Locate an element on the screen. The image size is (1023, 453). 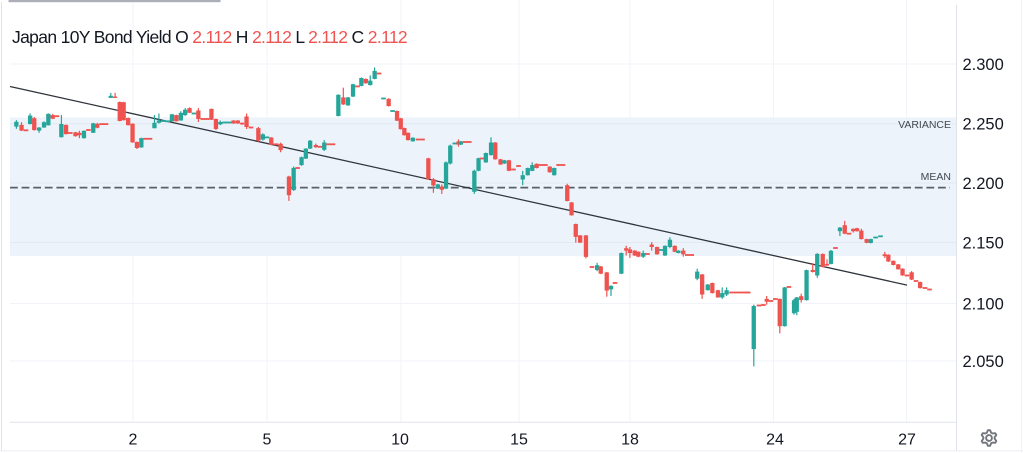
svg-text: 2.300 is located at coordinates (983, 65).